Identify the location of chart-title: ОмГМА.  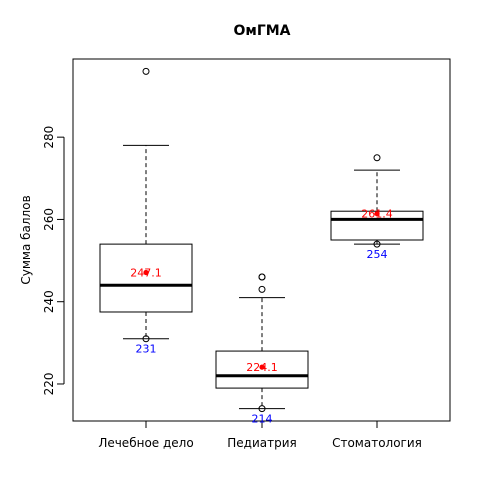
(261, 31).